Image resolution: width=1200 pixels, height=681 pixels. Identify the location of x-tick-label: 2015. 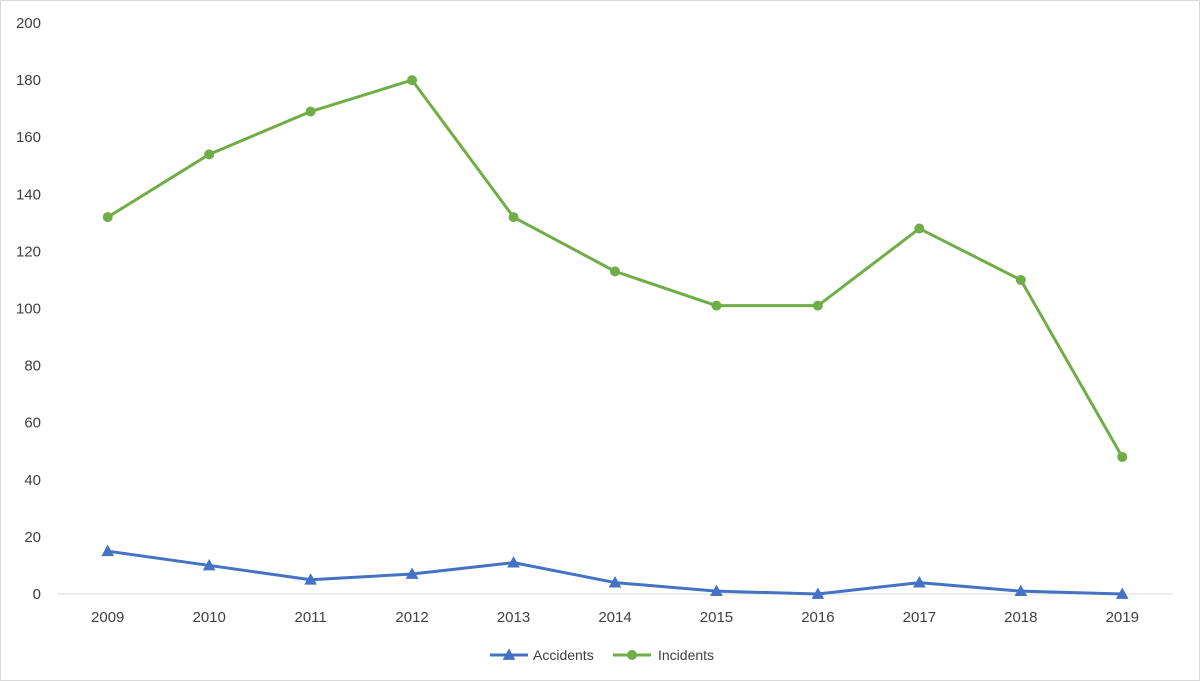
(716, 617).